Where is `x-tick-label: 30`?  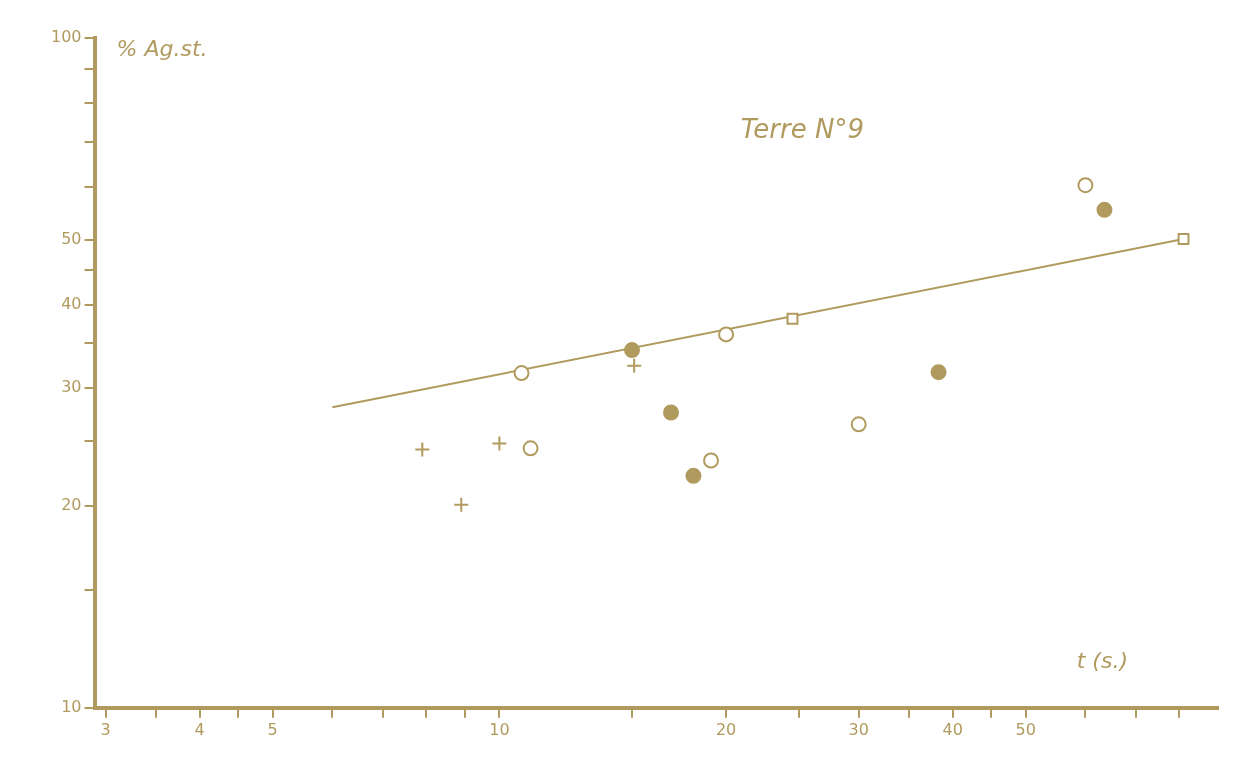 x-tick-label: 30 is located at coordinates (858, 729).